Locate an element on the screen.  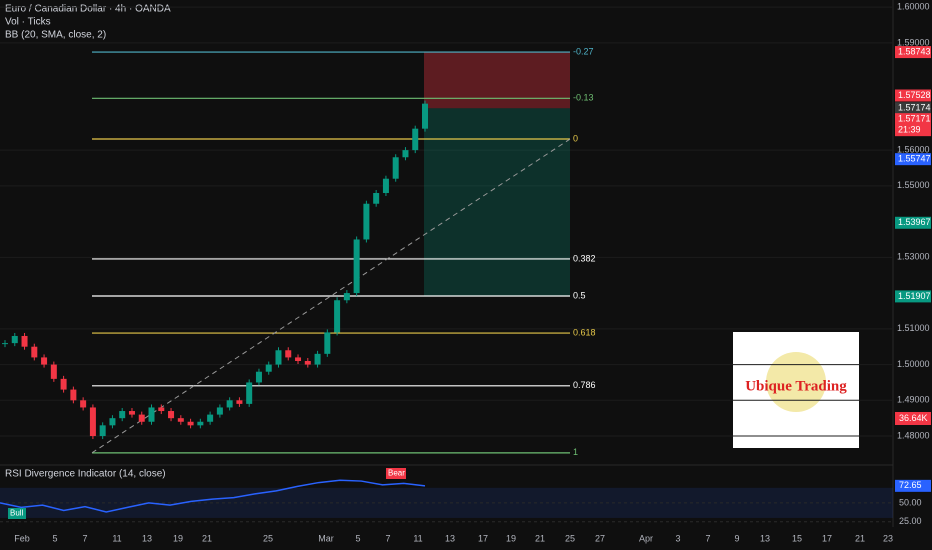
x-tick-label: Feb is located at coordinates (22, 538).